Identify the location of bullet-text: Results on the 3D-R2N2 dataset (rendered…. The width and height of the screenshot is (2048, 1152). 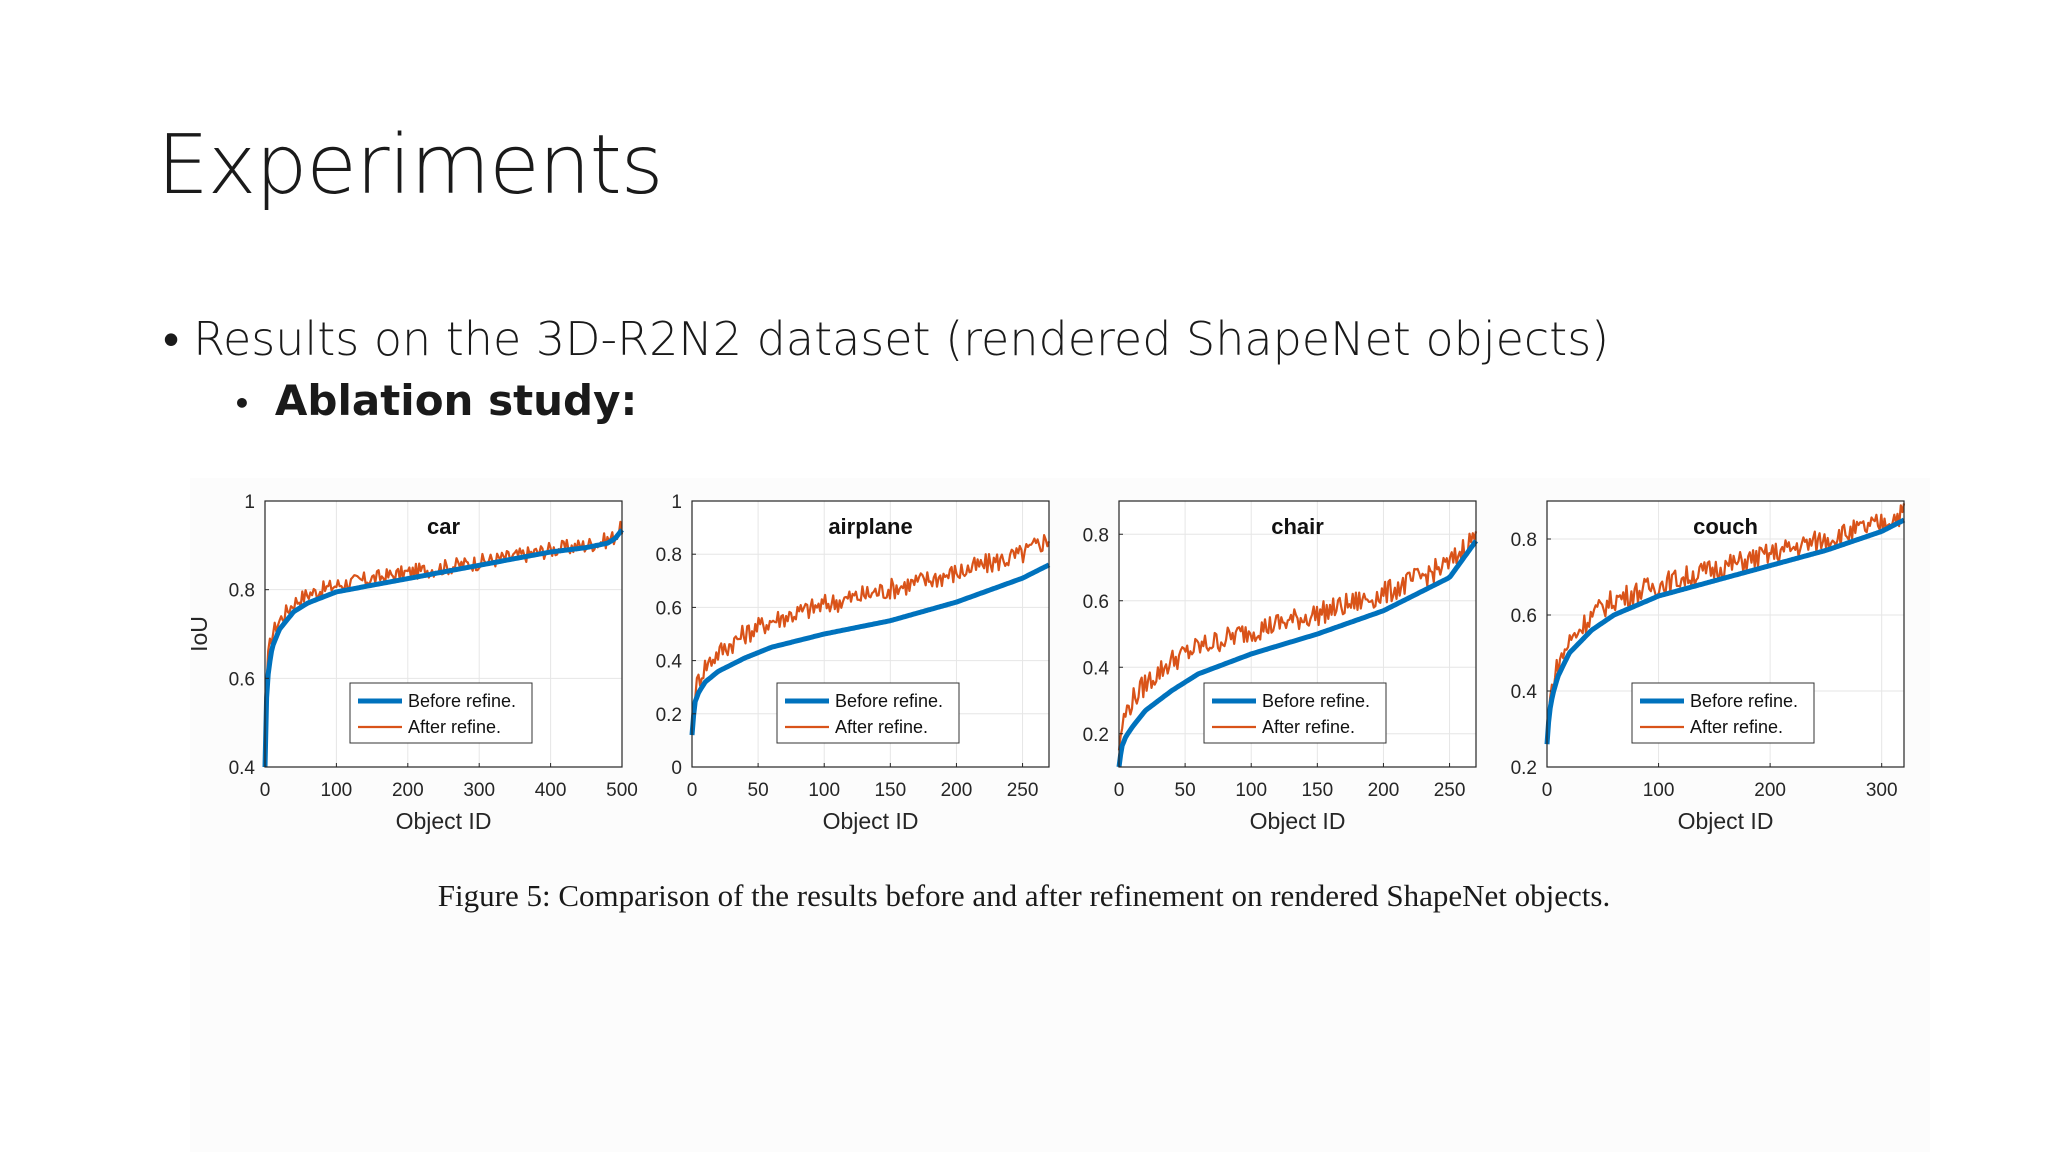
(901, 339).